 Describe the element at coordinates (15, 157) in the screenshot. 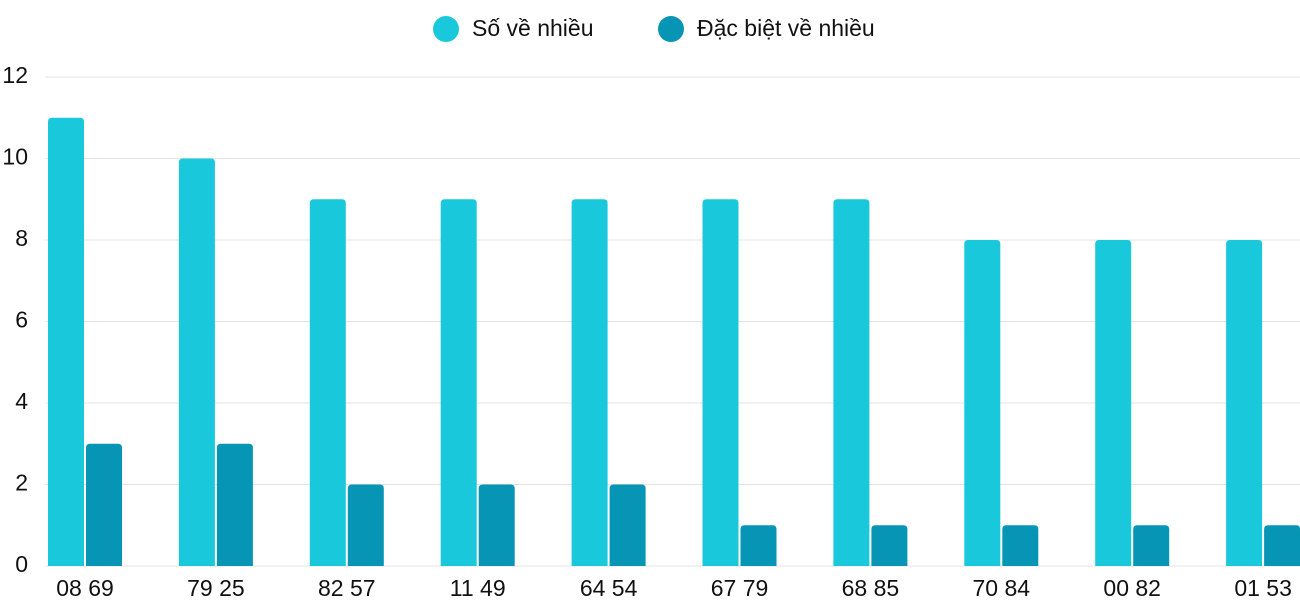

I see `y-tick-label: 10` at that location.